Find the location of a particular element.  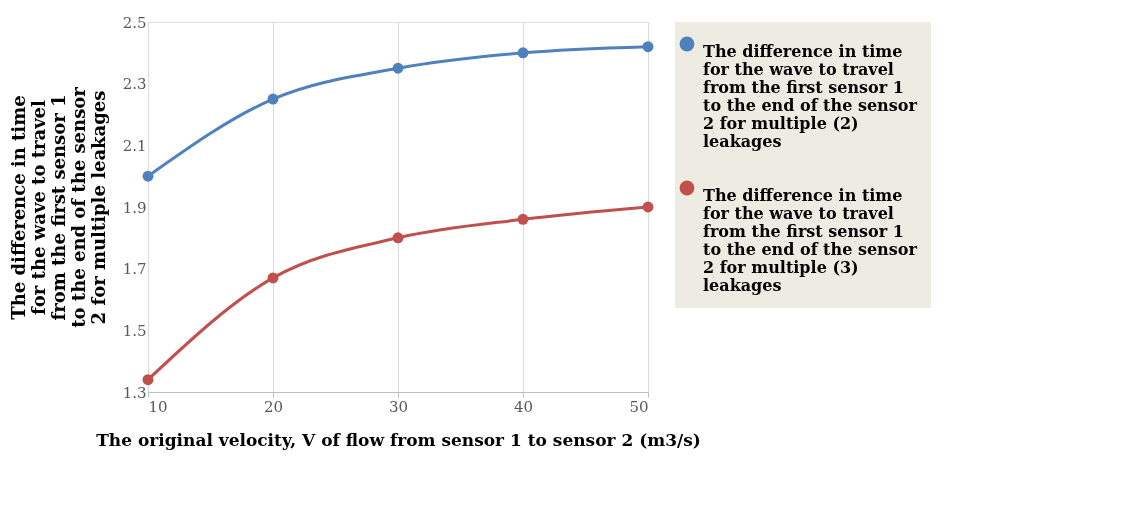

y-tick-label: 2.5 is located at coordinates (134, 22).